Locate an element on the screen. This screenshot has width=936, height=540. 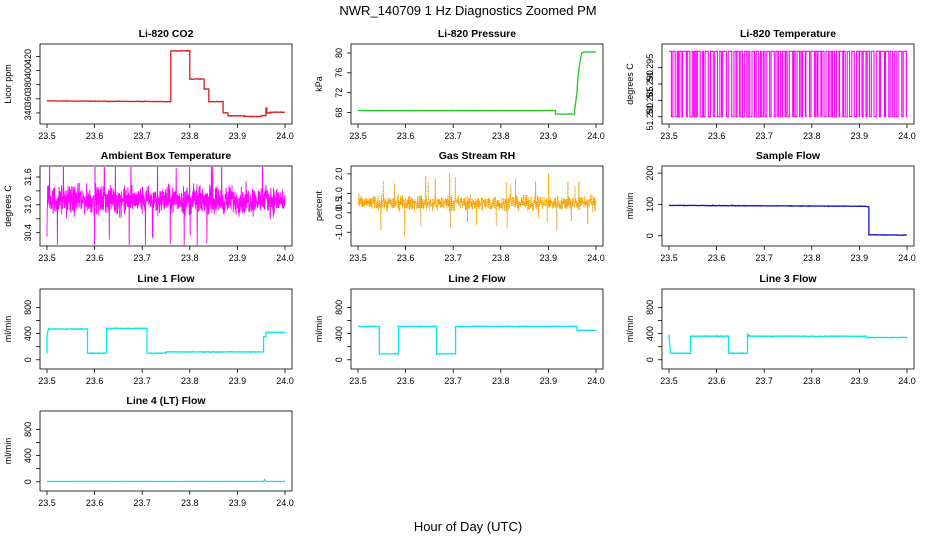
y-tick-label: 31.6 is located at coordinates (28, 177).